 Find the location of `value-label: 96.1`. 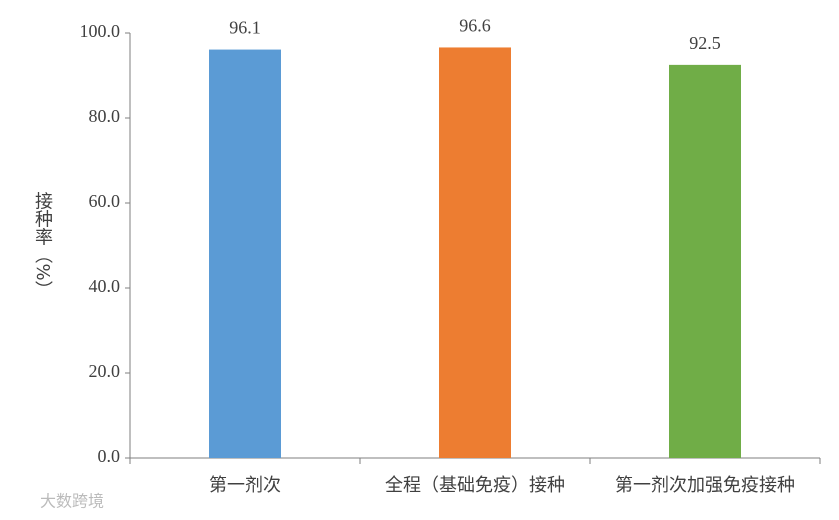

value-label: 96.1 is located at coordinates (245, 28).